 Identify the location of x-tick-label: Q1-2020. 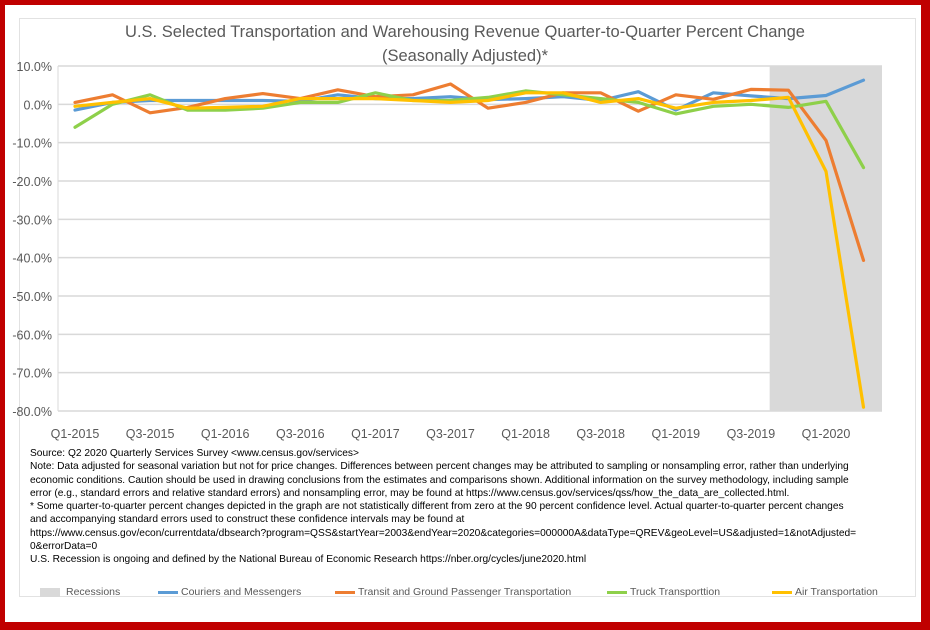
(826, 434).